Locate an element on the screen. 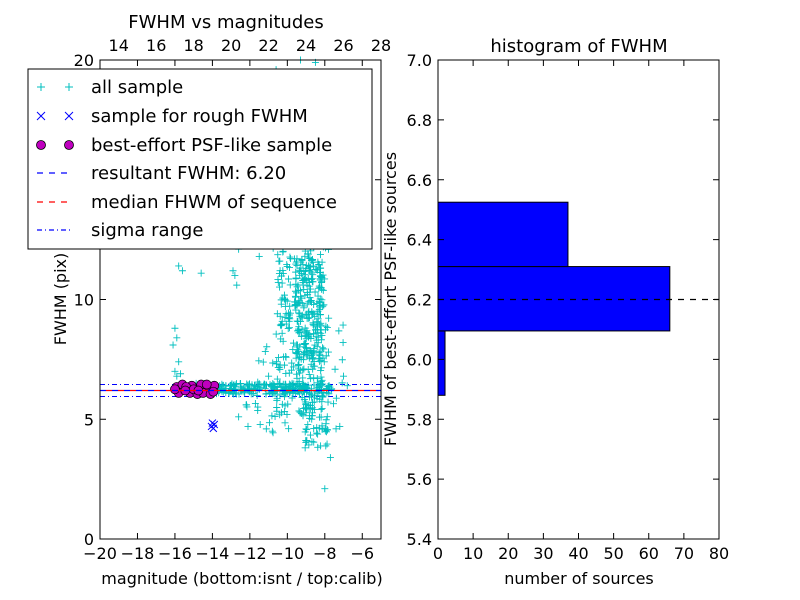  top-tick-label: 28 is located at coordinates (381, 45).